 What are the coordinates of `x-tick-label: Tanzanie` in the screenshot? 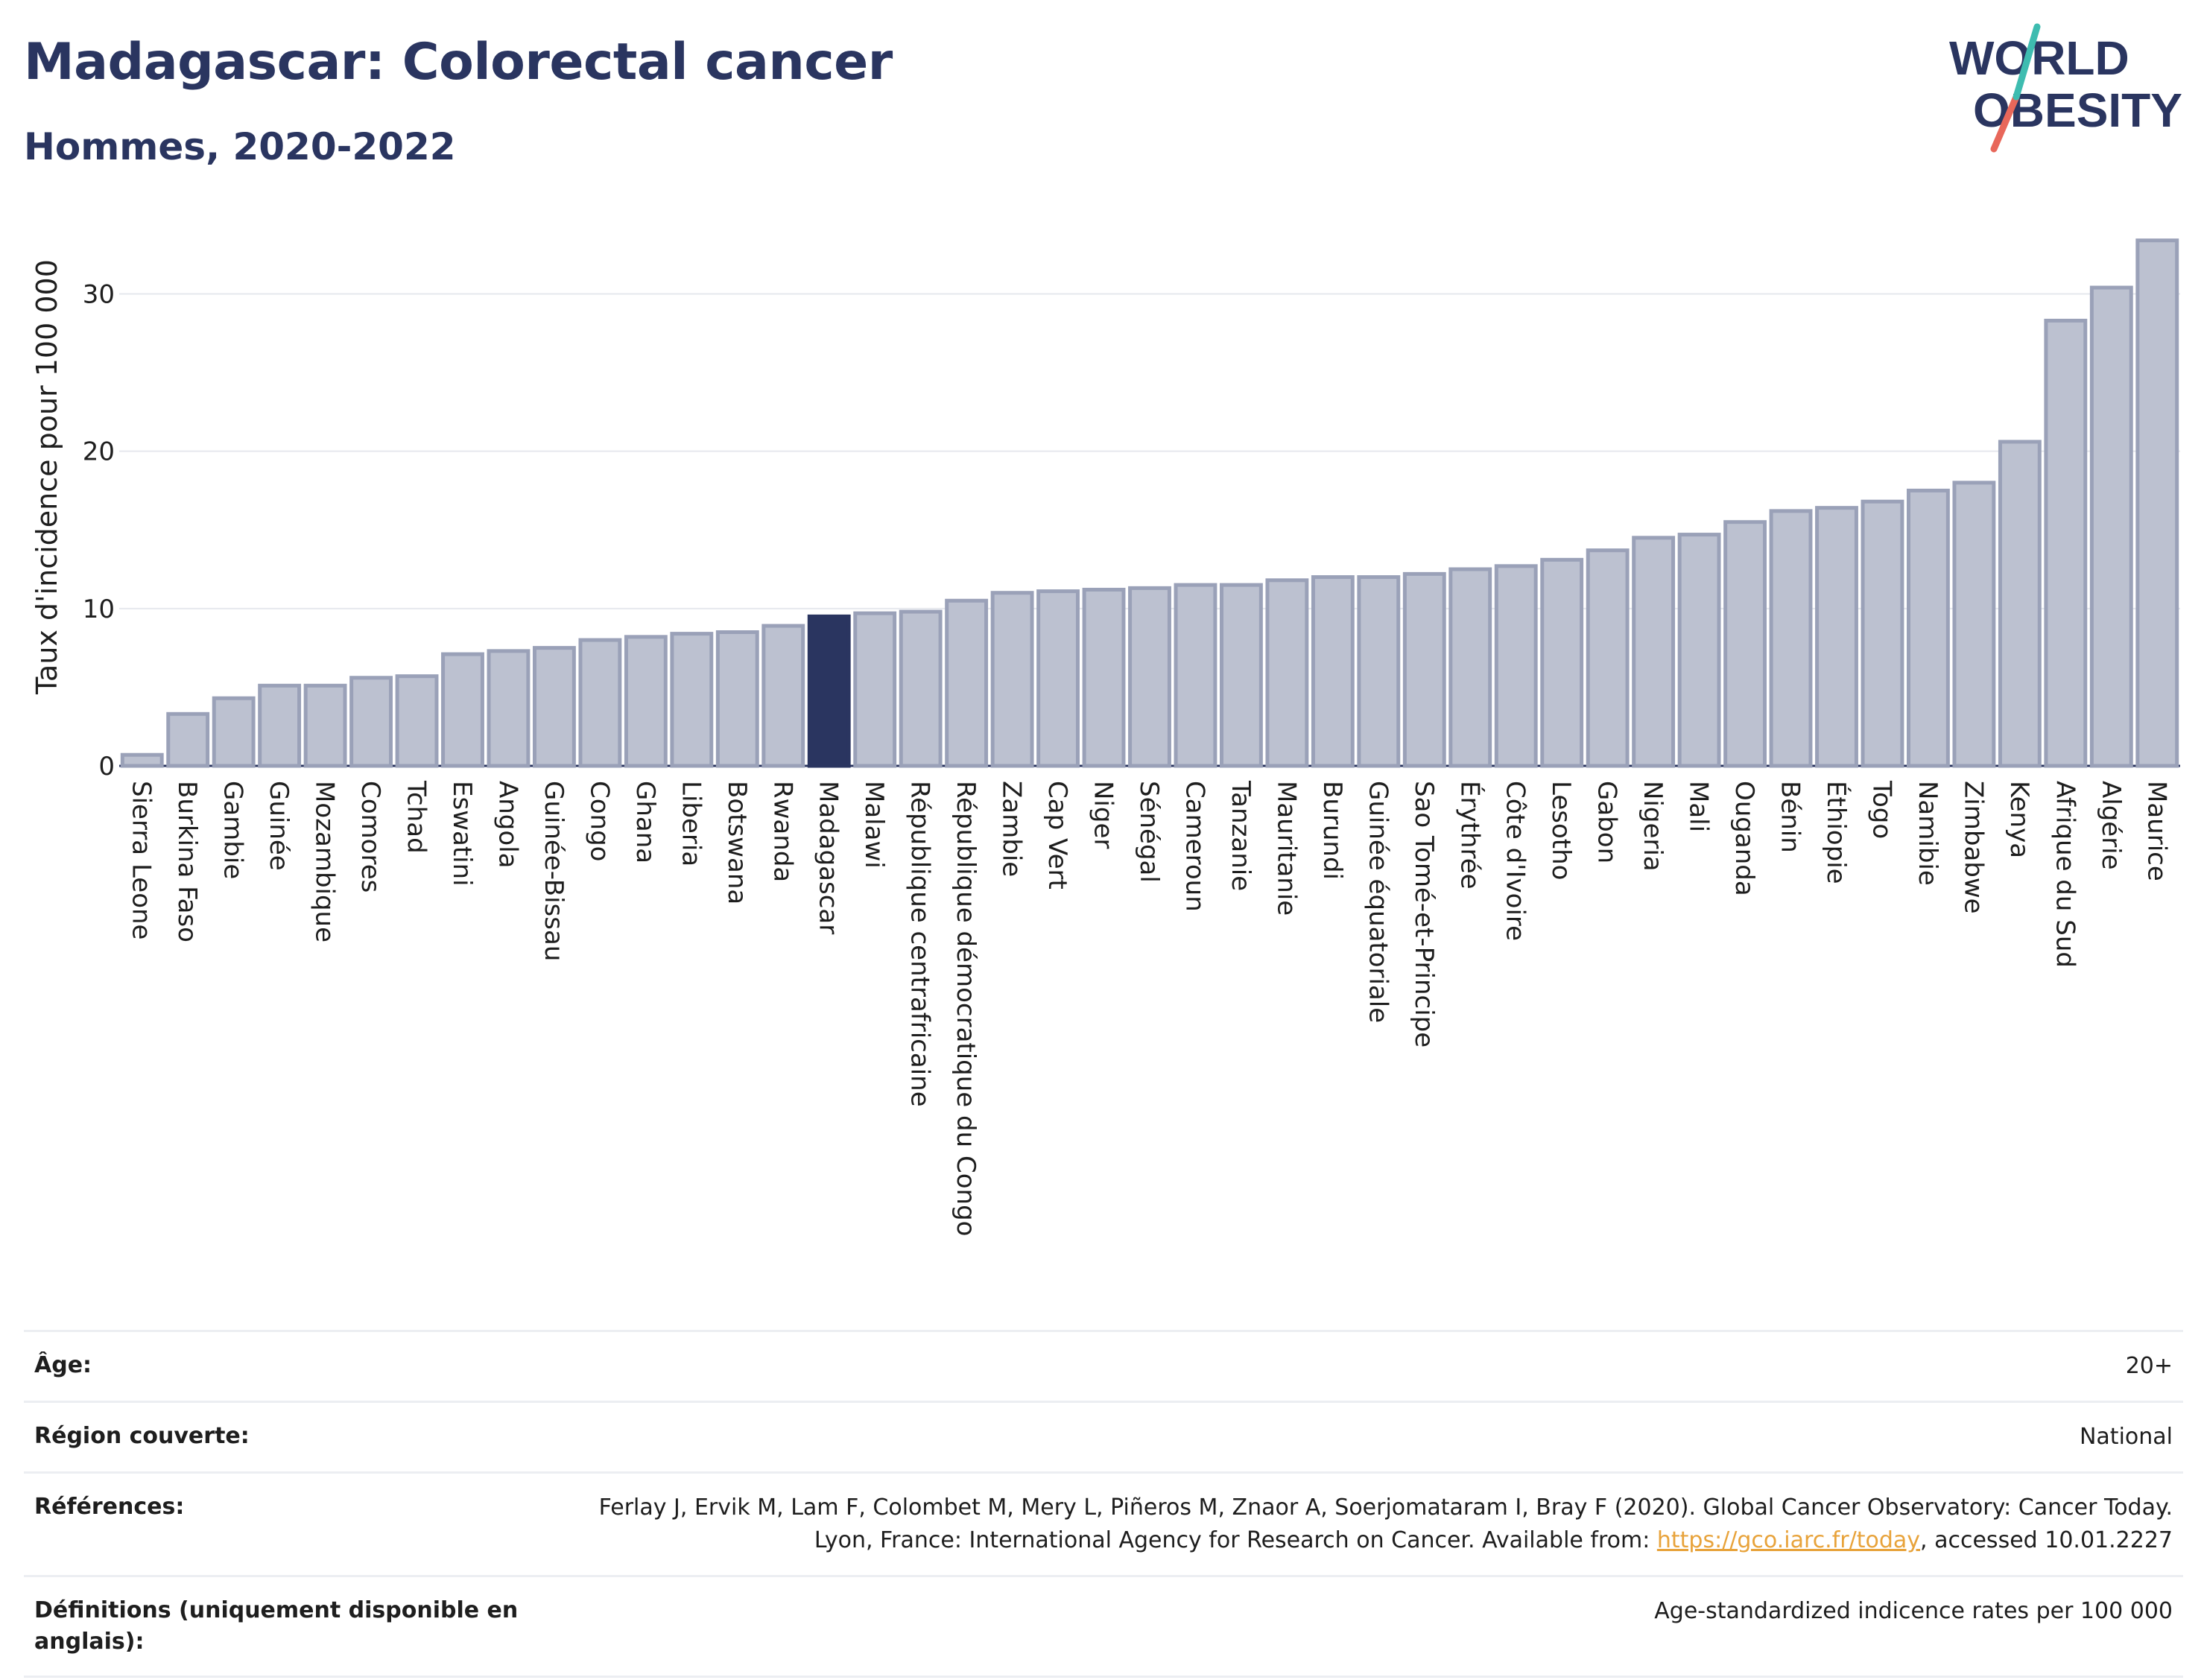 It's located at (1240, 835).